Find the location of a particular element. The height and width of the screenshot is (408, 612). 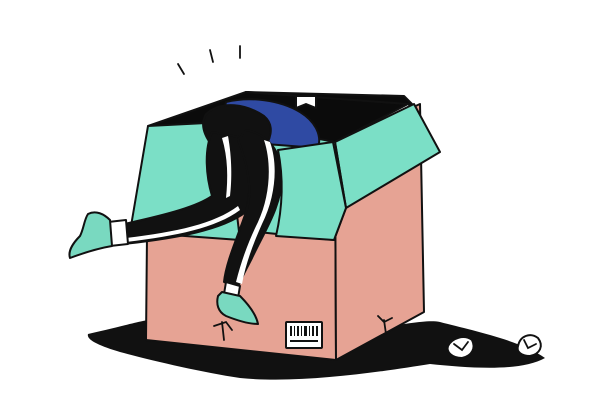

person-leg-right is located at coordinates (249, 227).